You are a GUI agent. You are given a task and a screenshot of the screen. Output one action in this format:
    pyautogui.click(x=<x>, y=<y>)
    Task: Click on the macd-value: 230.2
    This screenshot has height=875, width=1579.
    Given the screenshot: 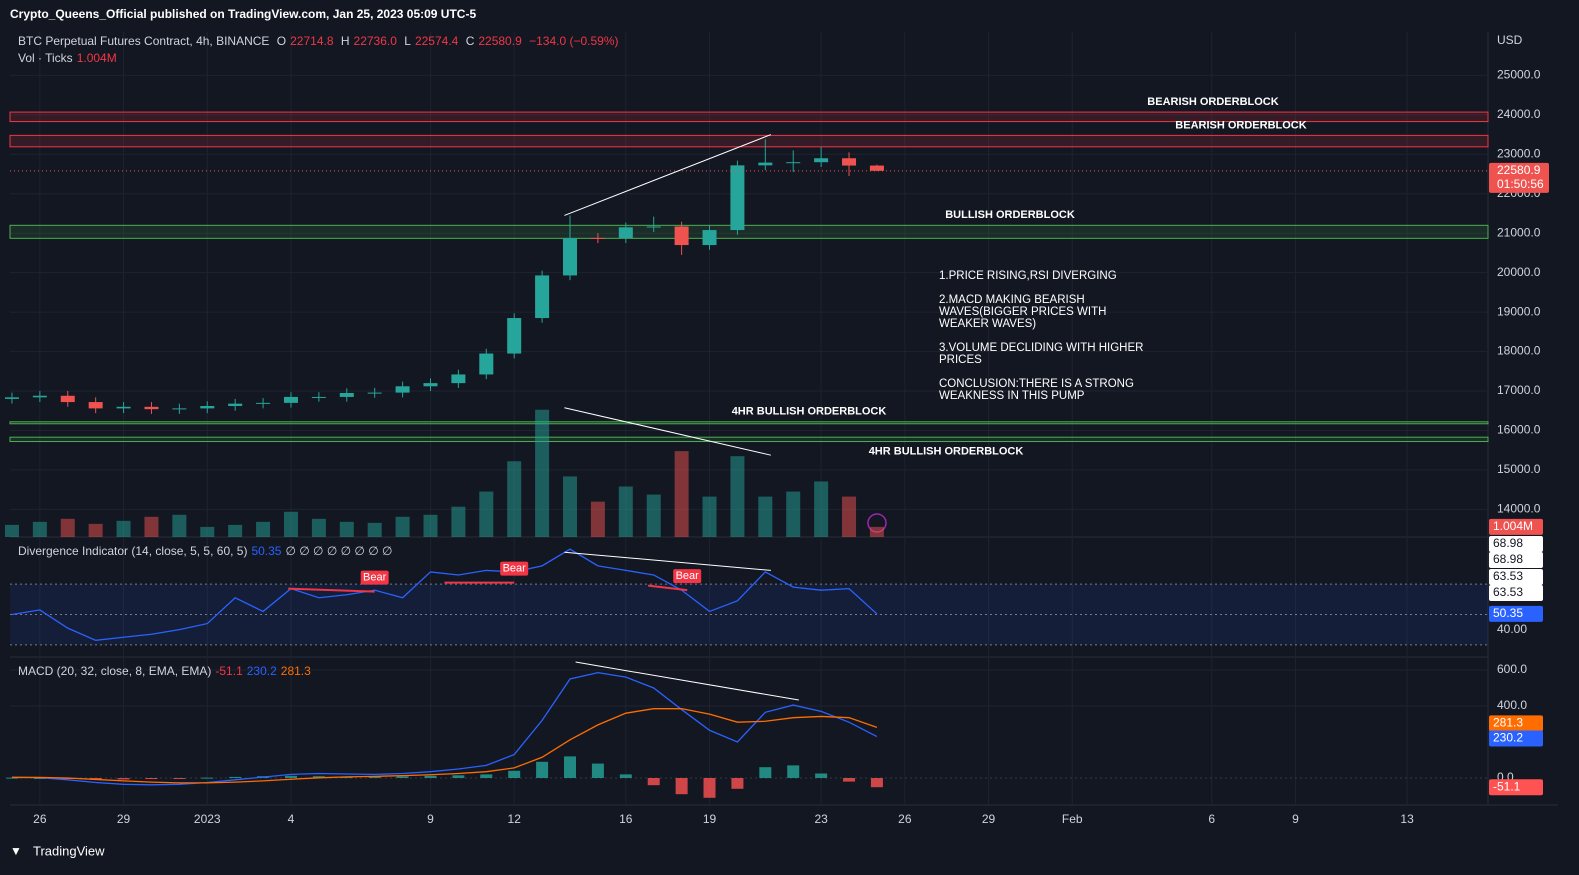 What is the action you would take?
    pyautogui.click(x=261, y=671)
    